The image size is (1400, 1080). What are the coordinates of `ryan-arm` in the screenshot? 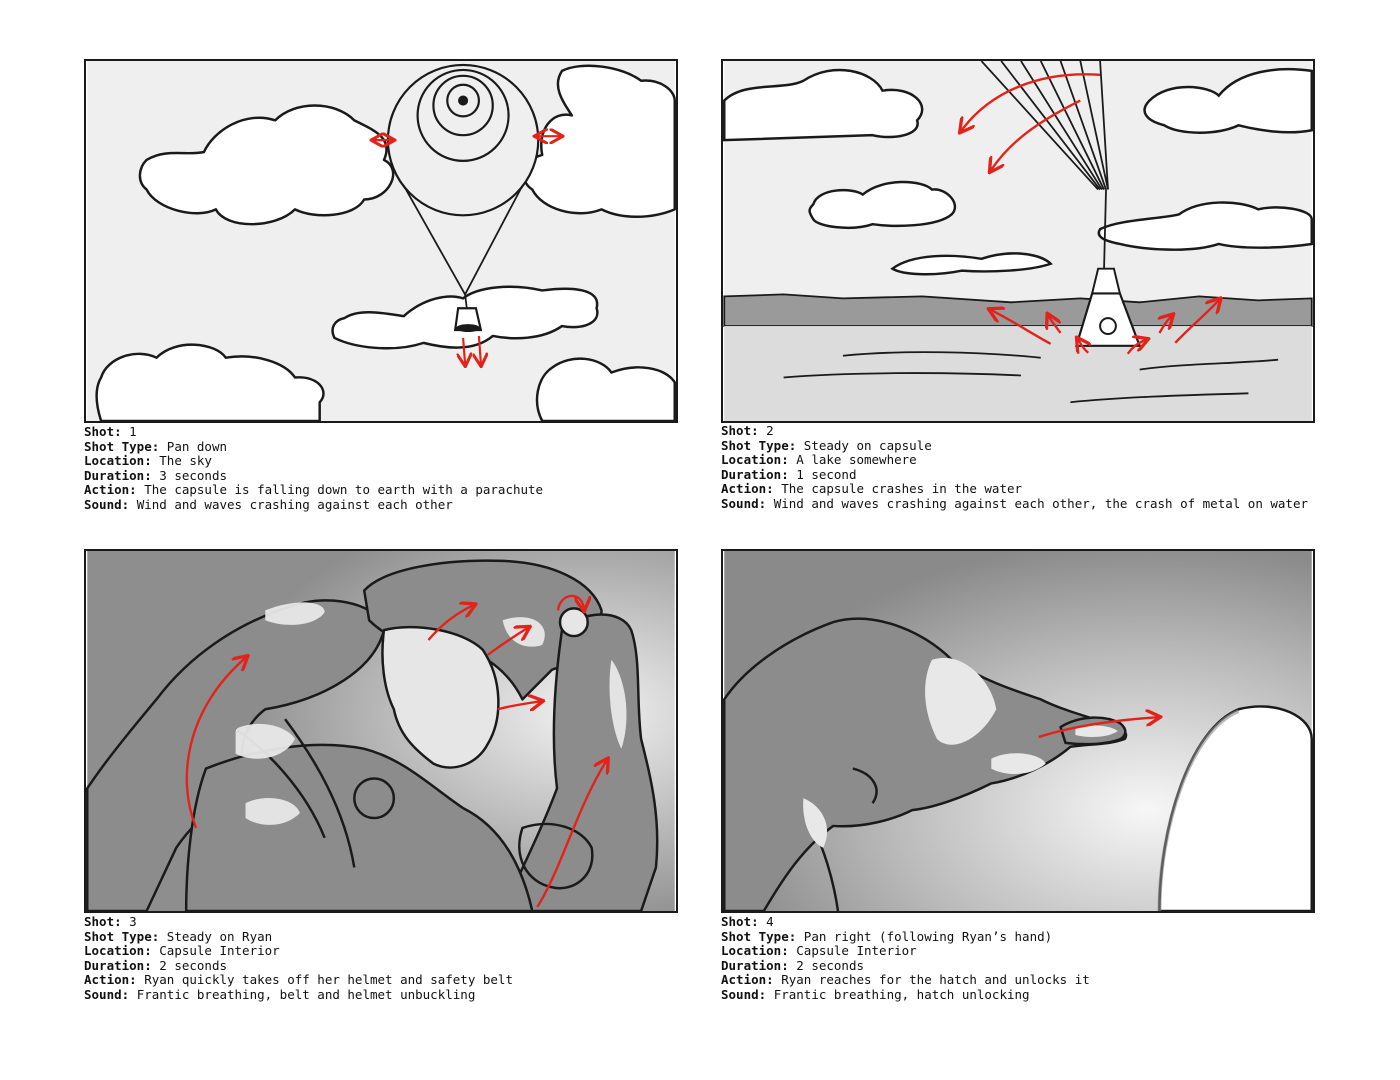 It's located at (925, 764).